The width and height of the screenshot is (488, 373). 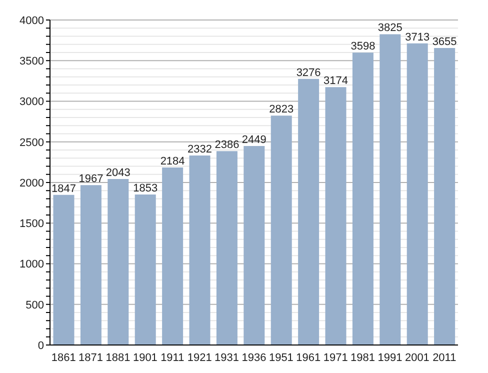 What do you see at coordinates (32, 20) in the screenshot?
I see `y-tick-label: 4000` at bounding box center [32, 20].